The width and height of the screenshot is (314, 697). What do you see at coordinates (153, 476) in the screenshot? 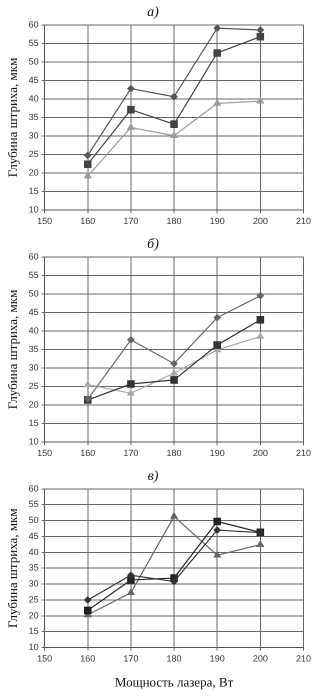
I see `chart-title: в)` at bounding box center [153, 476].